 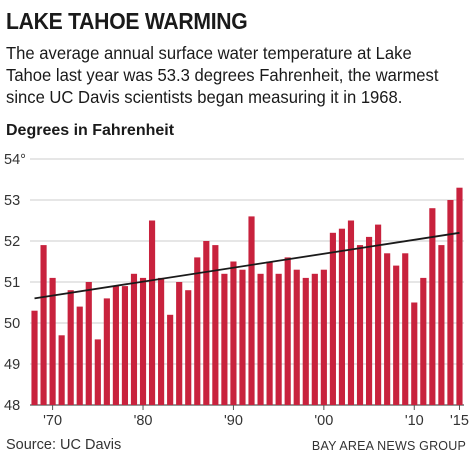 What do you see at coordinates (12, 324) in the screenshot?
I see `y-tick-label: 50` at bounding box center [12, 324].